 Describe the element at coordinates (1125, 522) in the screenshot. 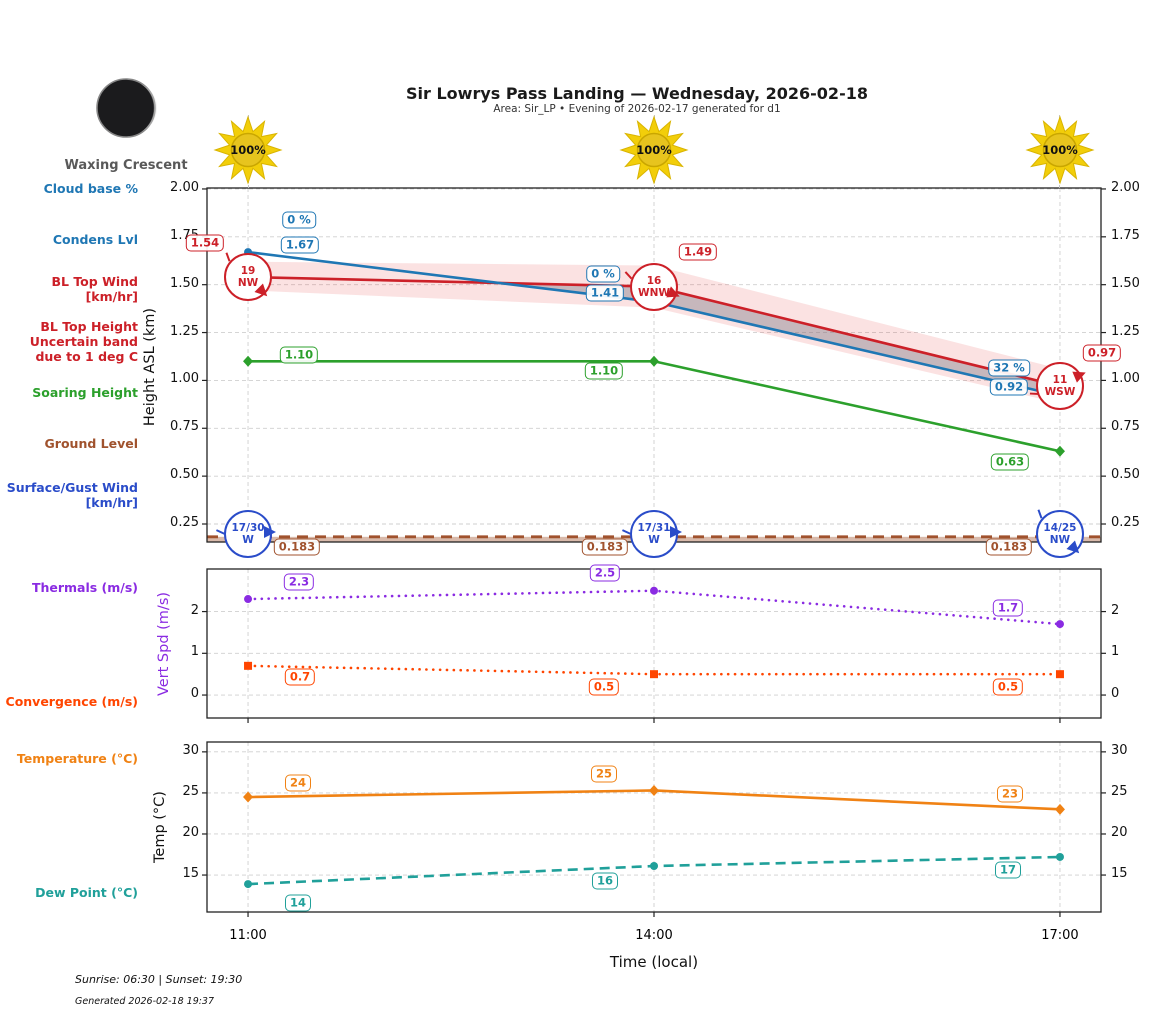

I see `height-ytick-right: 0.25` at that location.